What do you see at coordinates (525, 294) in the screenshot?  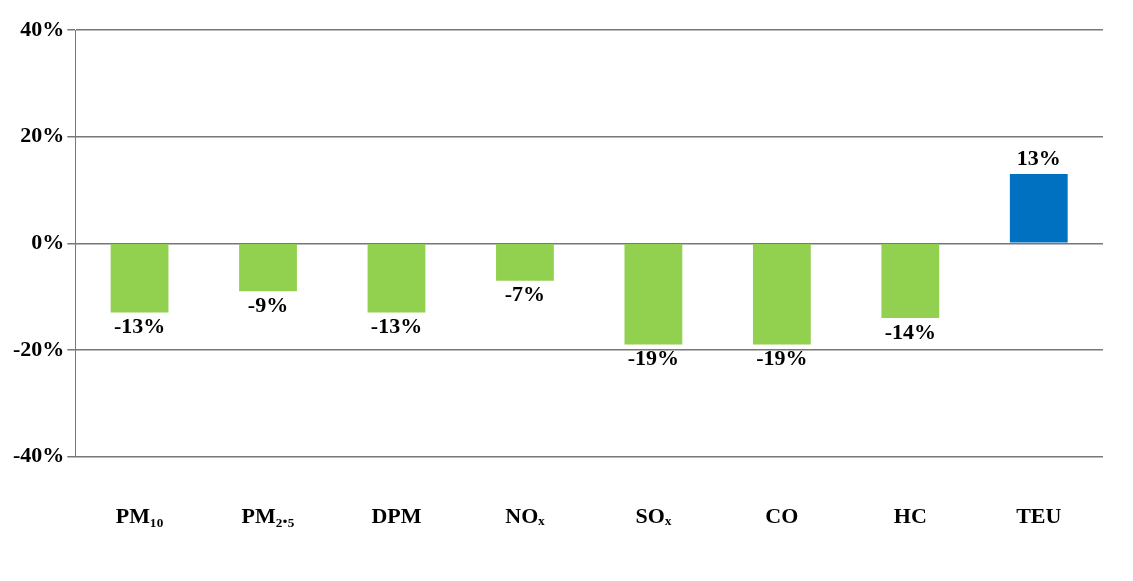 I see `data-label: -7%` at bounding box center [525, 294].